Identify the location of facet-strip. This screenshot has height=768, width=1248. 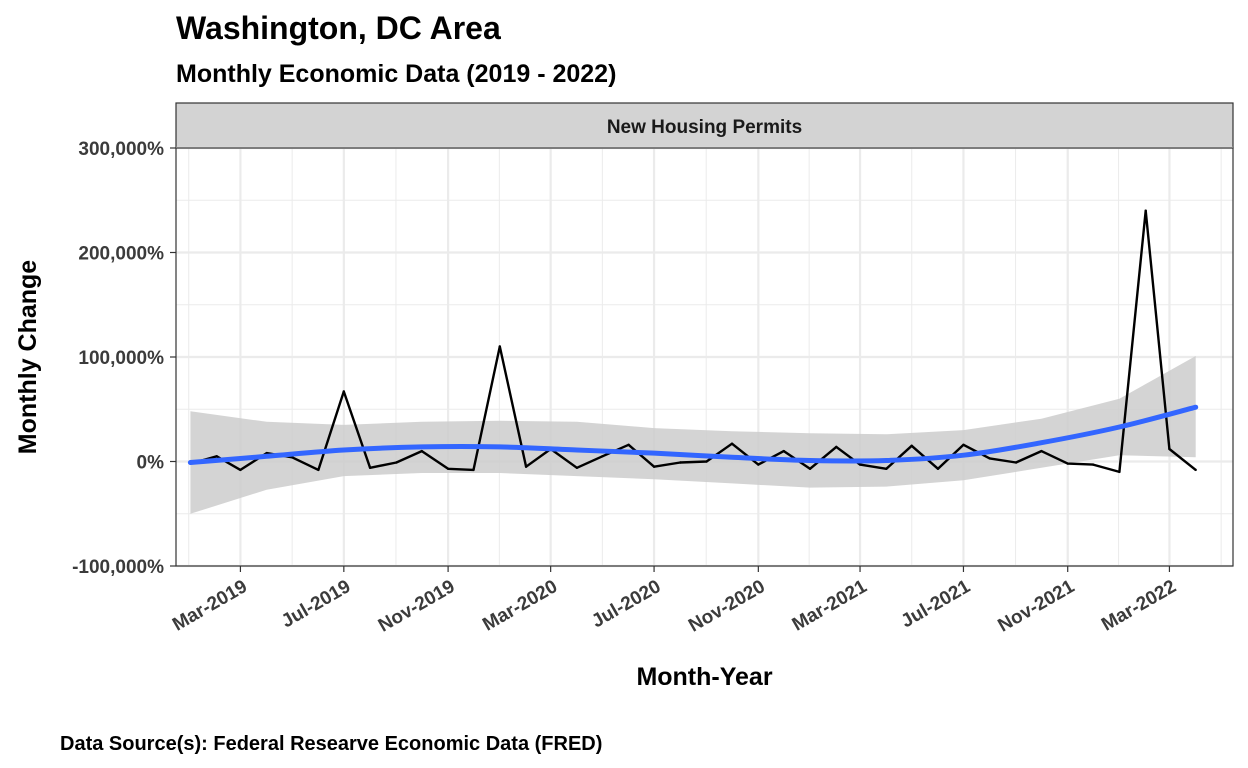
(704, 125).